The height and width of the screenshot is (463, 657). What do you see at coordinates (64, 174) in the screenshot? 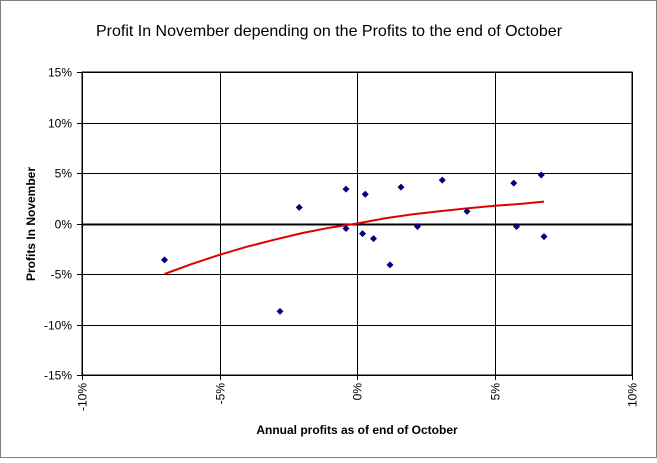
I see `y-tick-label: 5%` at bounding box center [64, 174].